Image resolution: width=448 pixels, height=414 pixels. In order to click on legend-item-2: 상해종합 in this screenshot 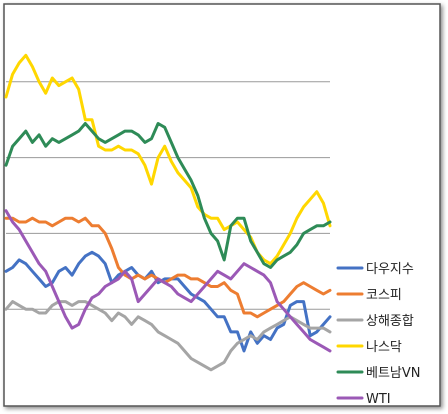, I will do `click(375, 321)`.